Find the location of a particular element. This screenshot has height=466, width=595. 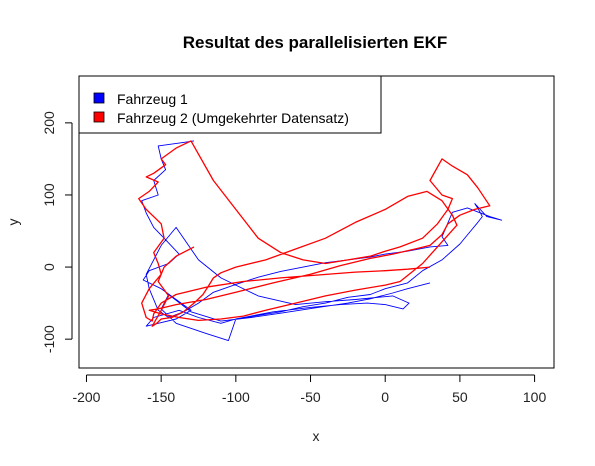

x-tick-label: 100 is located at coordinates (535, 397).